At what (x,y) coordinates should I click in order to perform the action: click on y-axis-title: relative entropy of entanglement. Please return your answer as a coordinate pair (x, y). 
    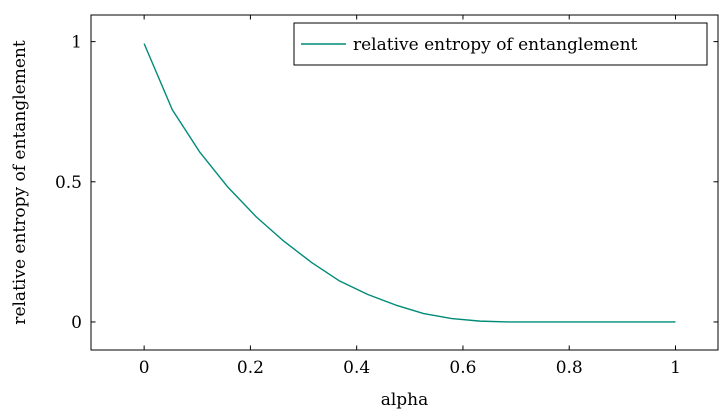
    Looking at the image, I should click on (20, 182).